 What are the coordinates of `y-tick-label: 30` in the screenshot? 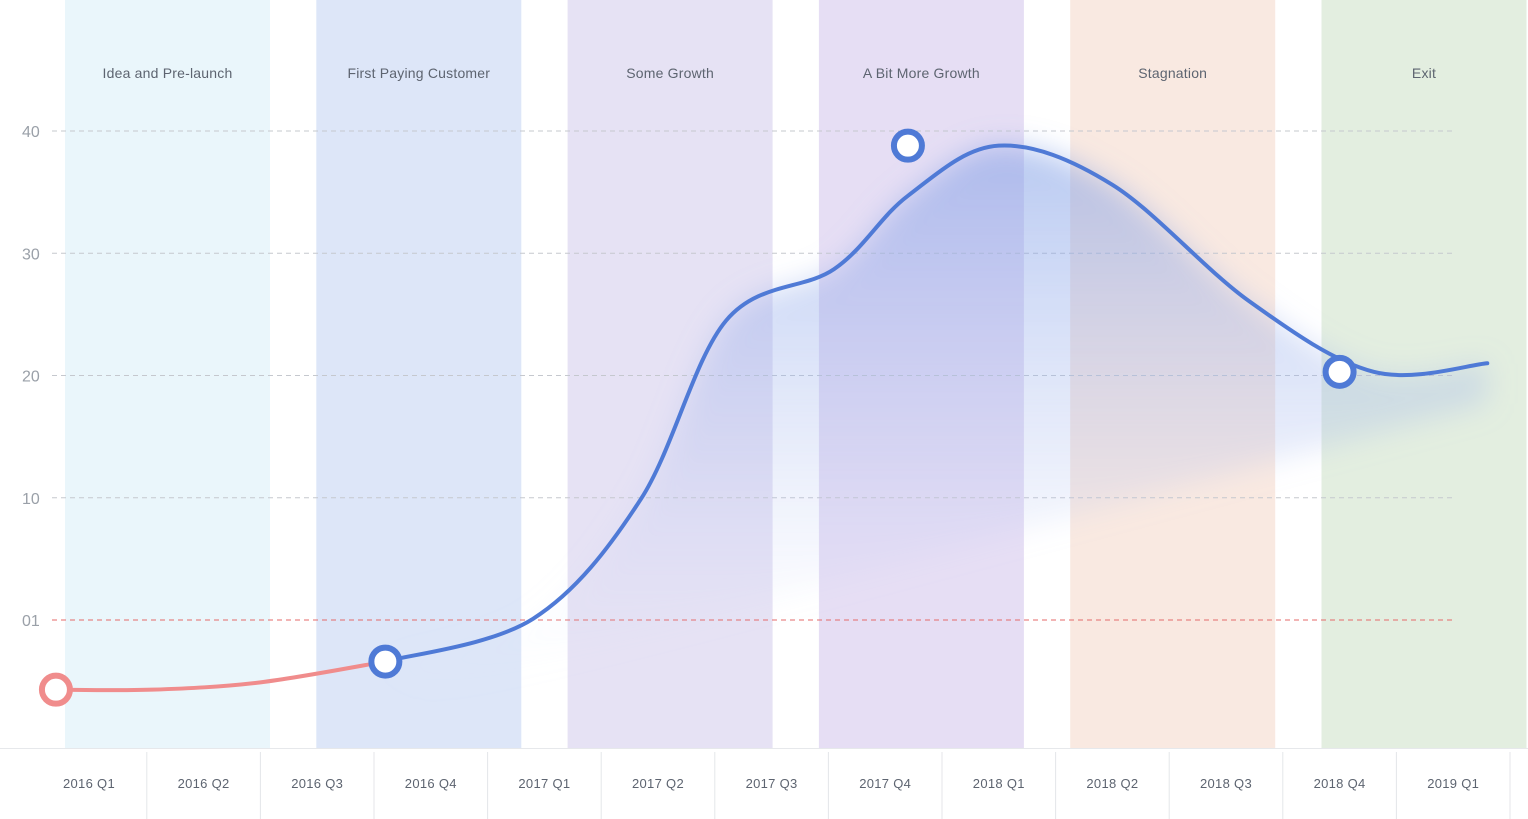 It's located at (31, 254).